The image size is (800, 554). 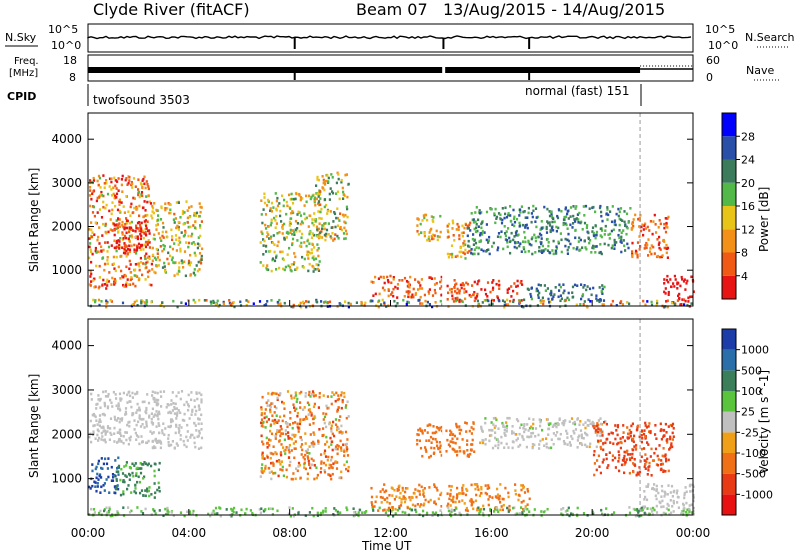 What do you see at coordinates (389, 37) in the screenshot?
I see `nsky-trace-line` at bounding box center [389, 37].